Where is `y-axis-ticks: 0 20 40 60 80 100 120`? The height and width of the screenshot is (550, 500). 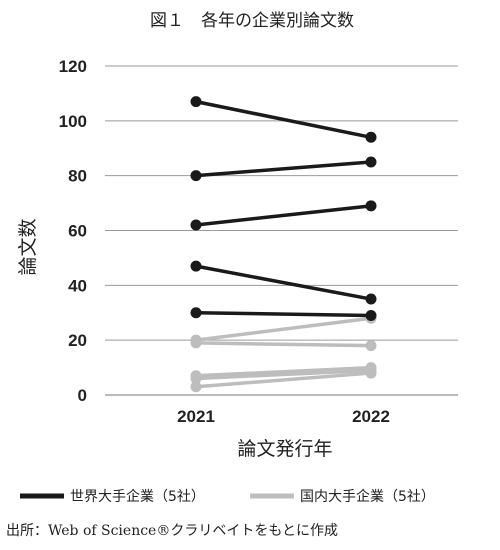 y-axis-ticks: 0 20 40 60 80 100 120 is located at coordinates (73, 231).